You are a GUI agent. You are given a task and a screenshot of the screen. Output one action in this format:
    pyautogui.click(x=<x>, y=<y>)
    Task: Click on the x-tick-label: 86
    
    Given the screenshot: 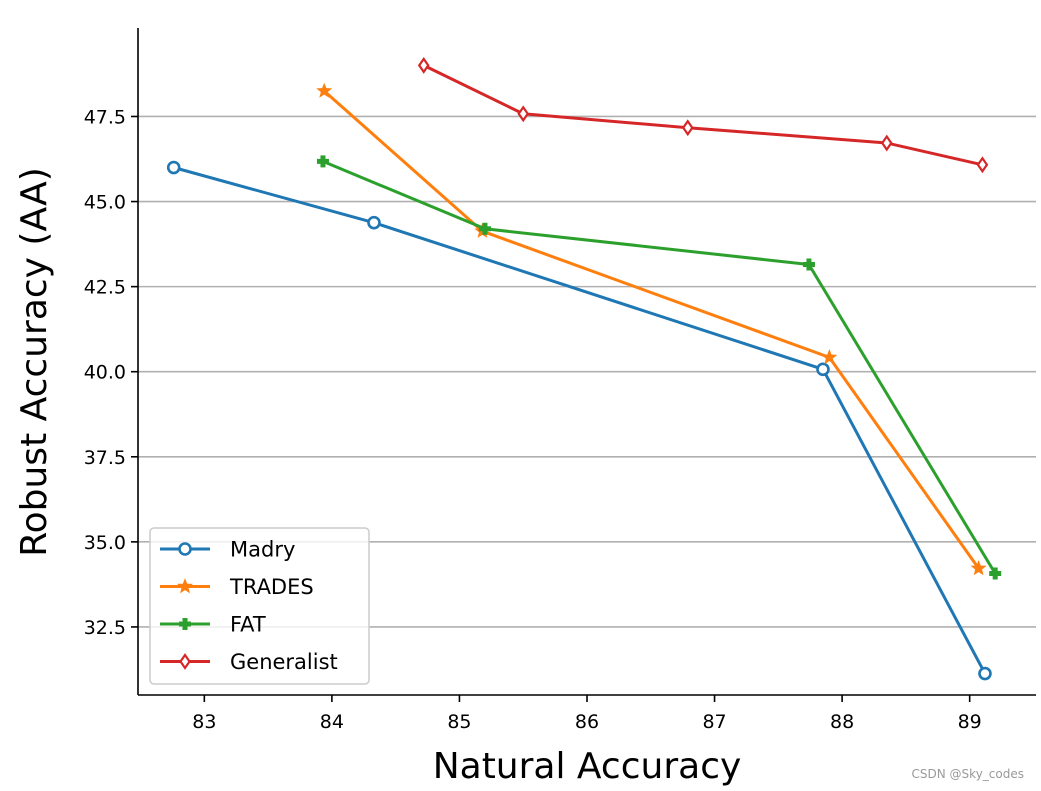 What is the action you would take?
    pyautogui.click(x=587, y=722)
    